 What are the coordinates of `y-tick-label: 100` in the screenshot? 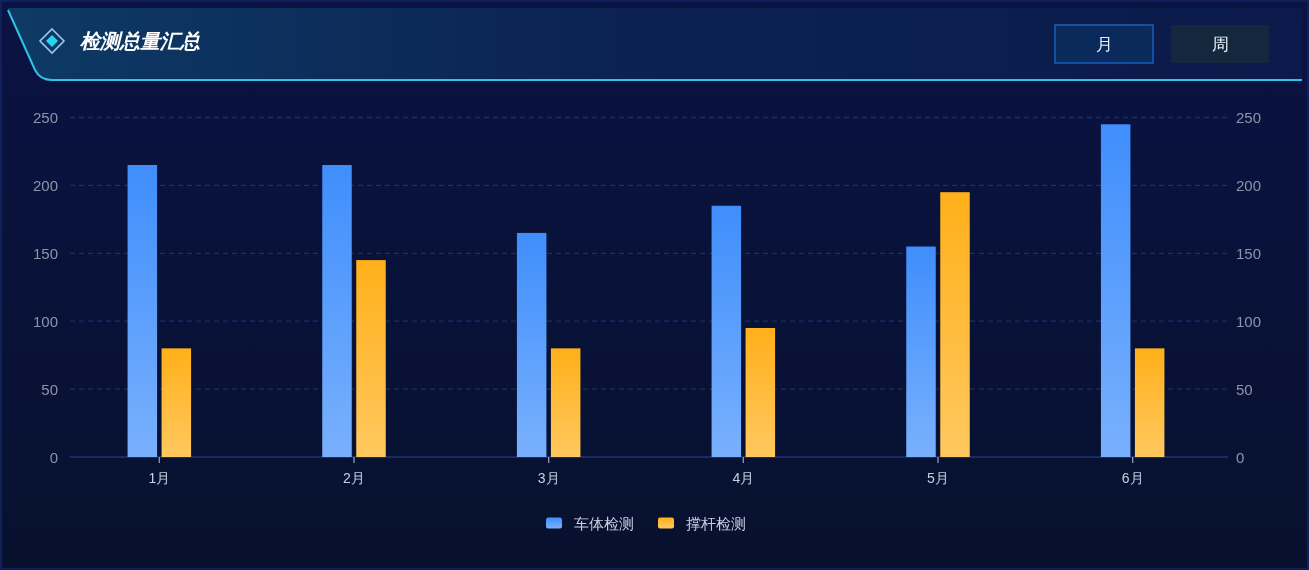 It's located at (45, 321).